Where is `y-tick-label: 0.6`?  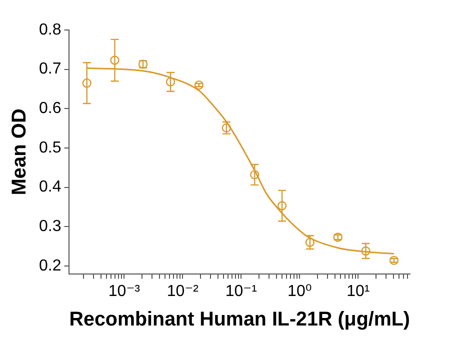
y-tick-label: 0.6 is located at coordinates (50, 109).